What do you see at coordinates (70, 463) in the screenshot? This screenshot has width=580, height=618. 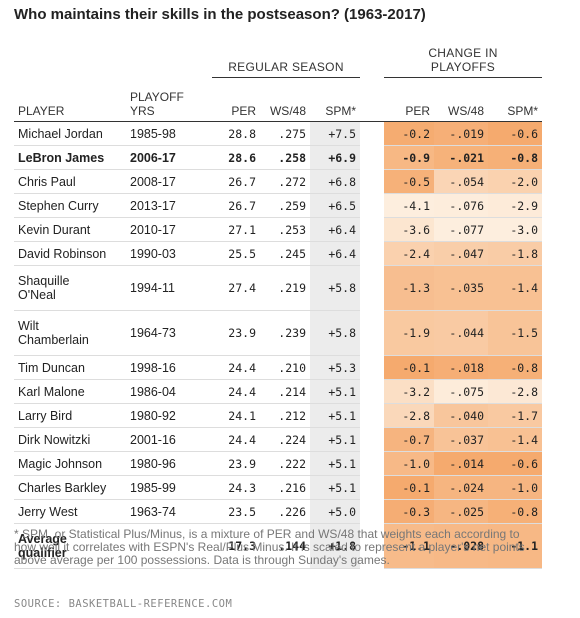 I see `player-cell: Magic Johnson` at bounding box center [70, 463].